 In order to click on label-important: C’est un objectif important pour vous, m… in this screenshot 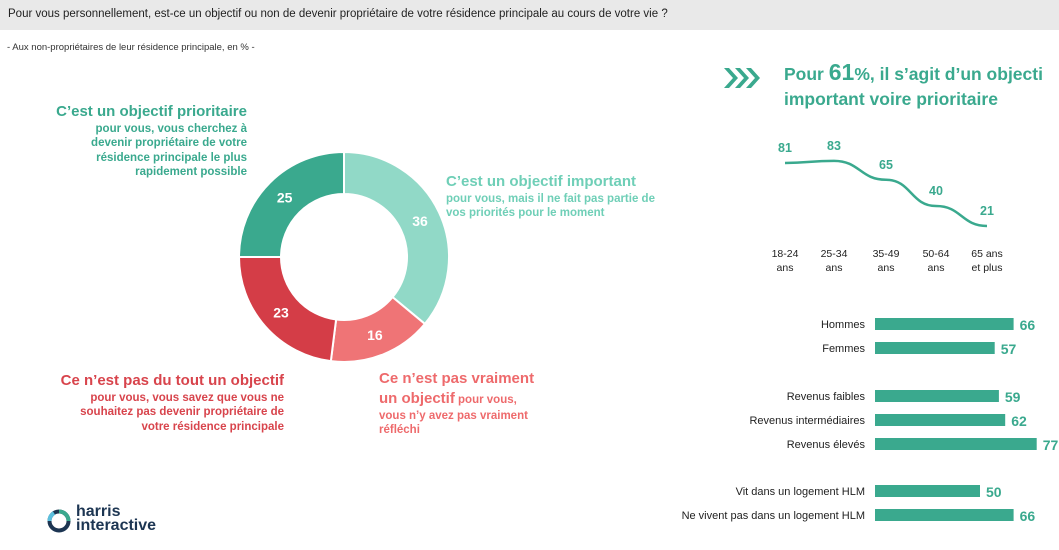, I will do `click(561, 197)`.